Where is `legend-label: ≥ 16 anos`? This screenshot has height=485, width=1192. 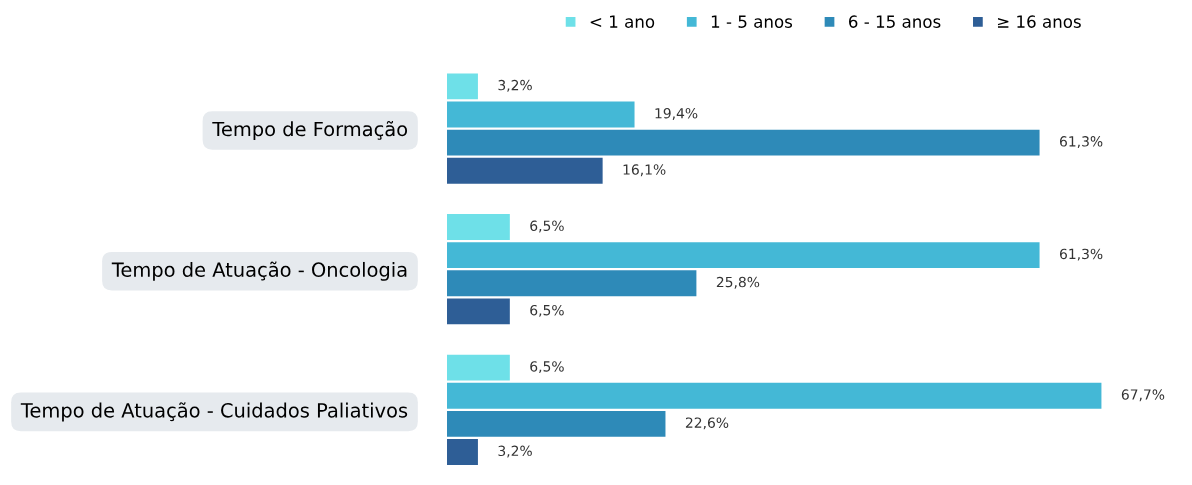 legend-label: ≥ 16 anos is located at coordinates (1039, 21).